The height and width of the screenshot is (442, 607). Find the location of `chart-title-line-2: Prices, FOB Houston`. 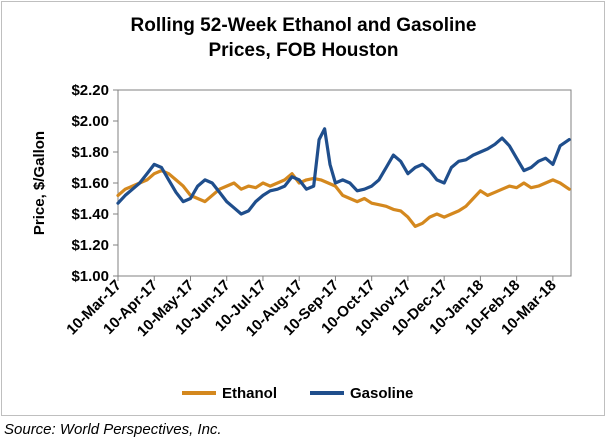

chart-title-line-2: Prices, FOB Houston is located at coordinates (303, 50).